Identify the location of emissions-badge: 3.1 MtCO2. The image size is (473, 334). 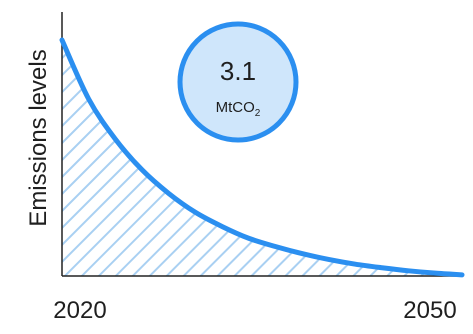
(238, 82).